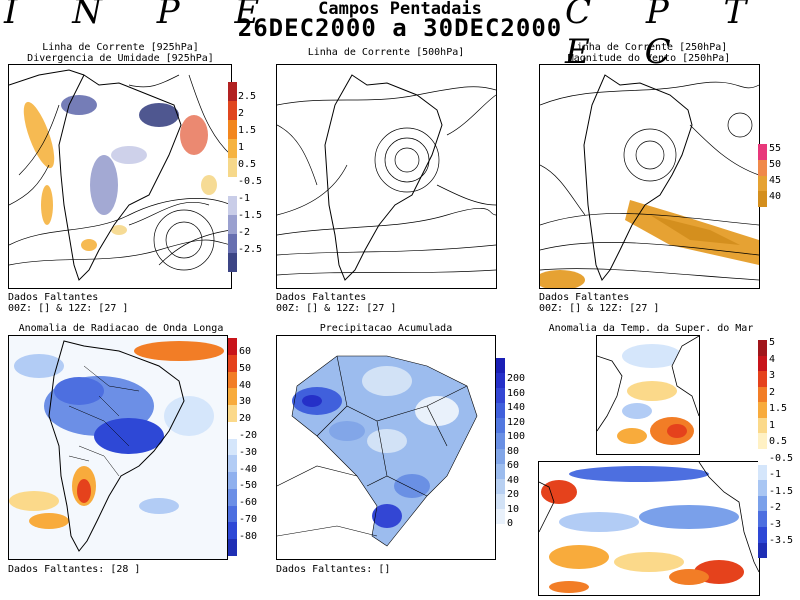  Describe the element at coordinates (513, 509) in the screenshot. I see `cbprecip-label: 10` at that location.